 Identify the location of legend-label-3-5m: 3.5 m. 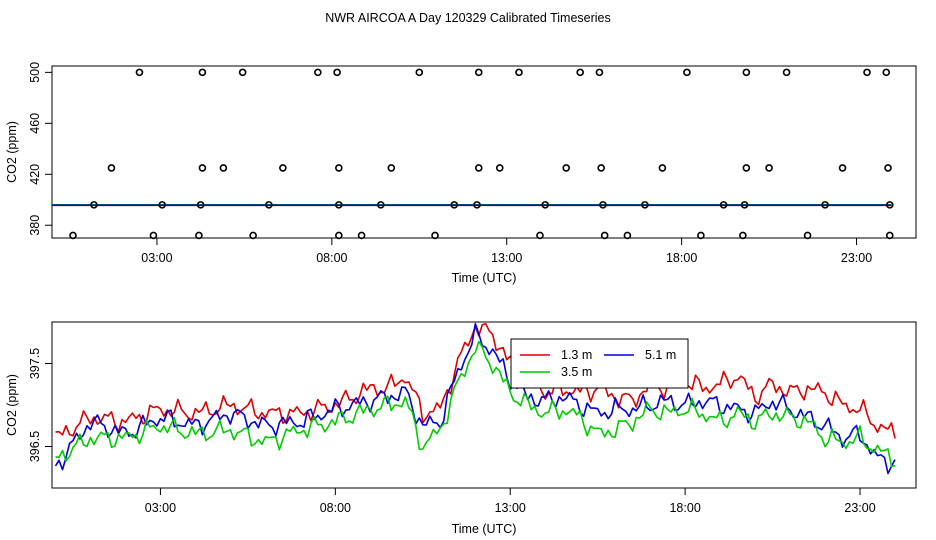
(576, 372).